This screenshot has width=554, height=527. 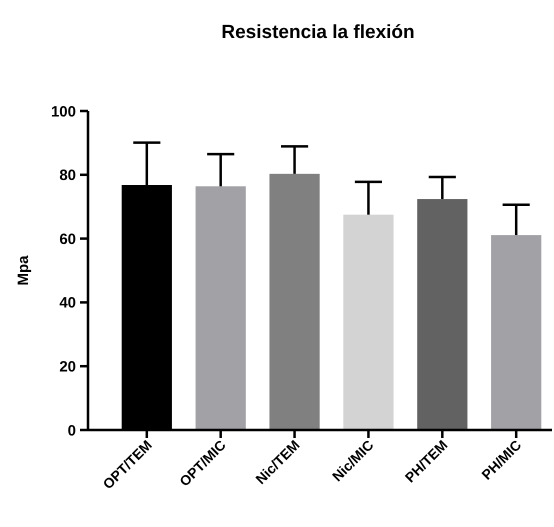 What do you see at coordinates (67, 239) in the screenshot?
I see `y-tick-label: 60` at bounding box center [67, 239].